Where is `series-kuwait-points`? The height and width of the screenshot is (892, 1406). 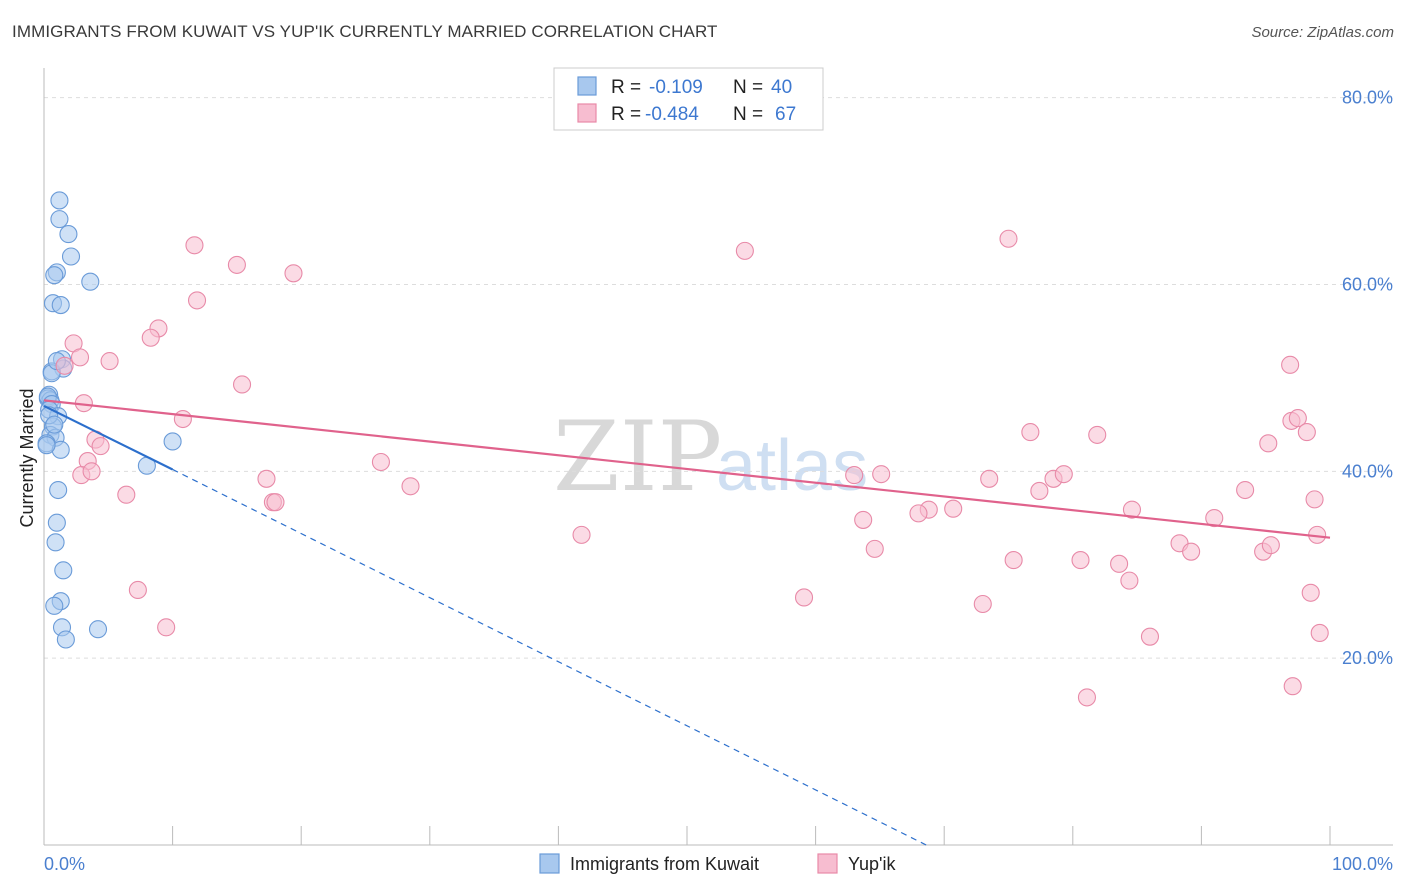
series-kuwait-points is located at coordinates (109, 420).